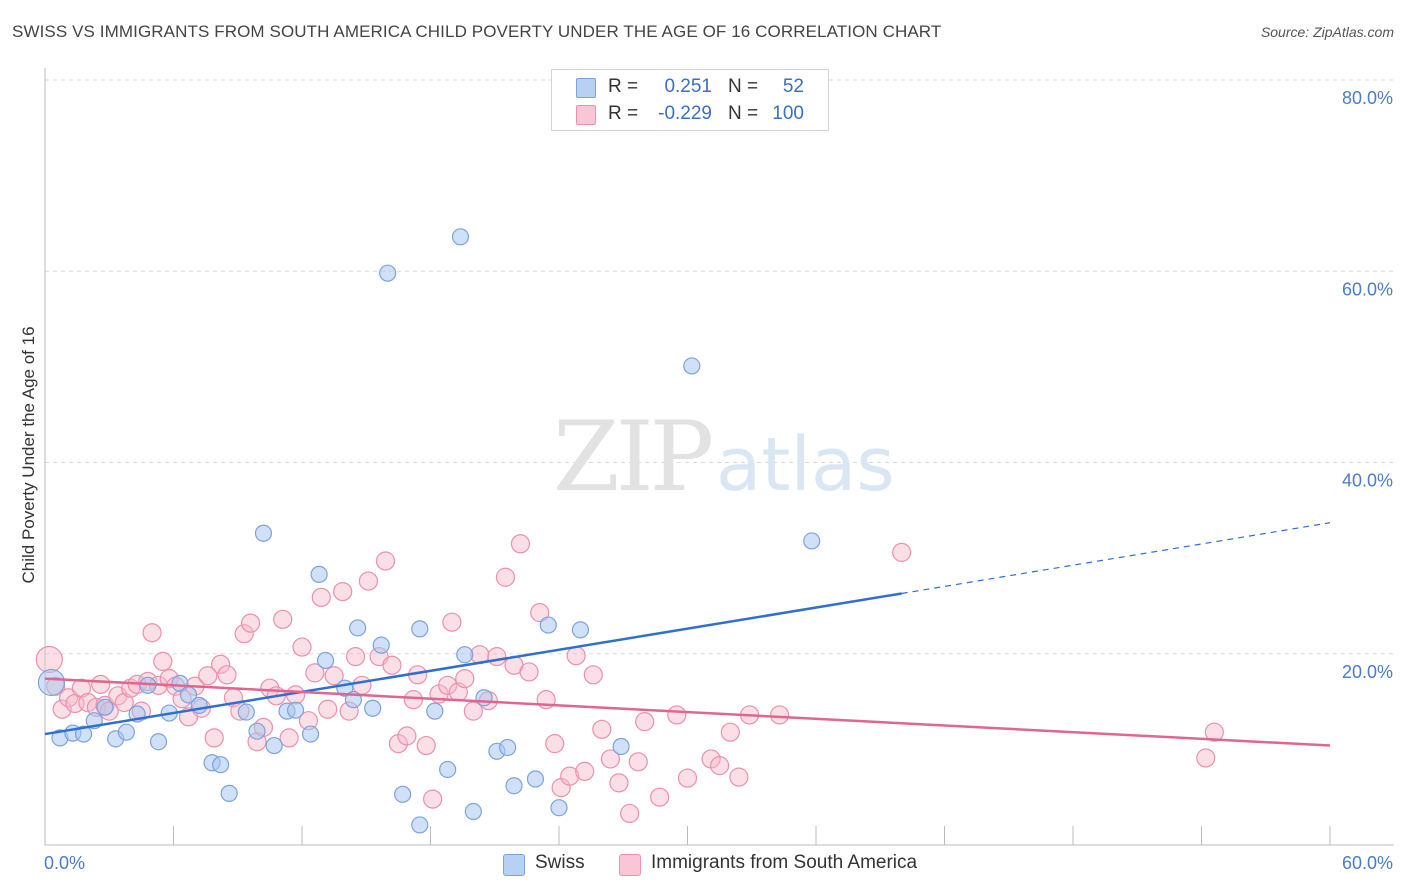 Image resolution: width=1406 pixels, height=892 pixels. I want to click on y-tick-labels: 20.0% 40.0% 60.0% 80.0%, so click(1367, 385).